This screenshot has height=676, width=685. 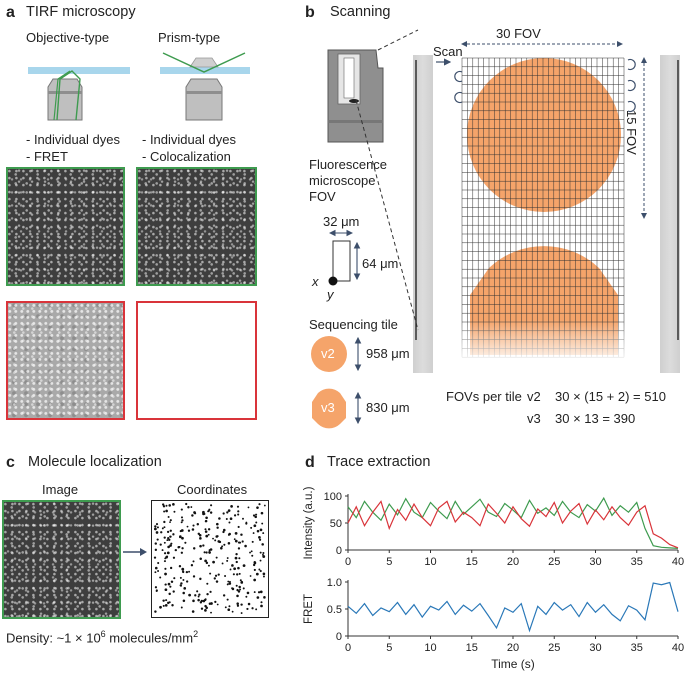 What do you see at coordinates (388, 353) in the screenshot?
I see `tile-v2-size: 958 μm` at bounding box center [388, 353].